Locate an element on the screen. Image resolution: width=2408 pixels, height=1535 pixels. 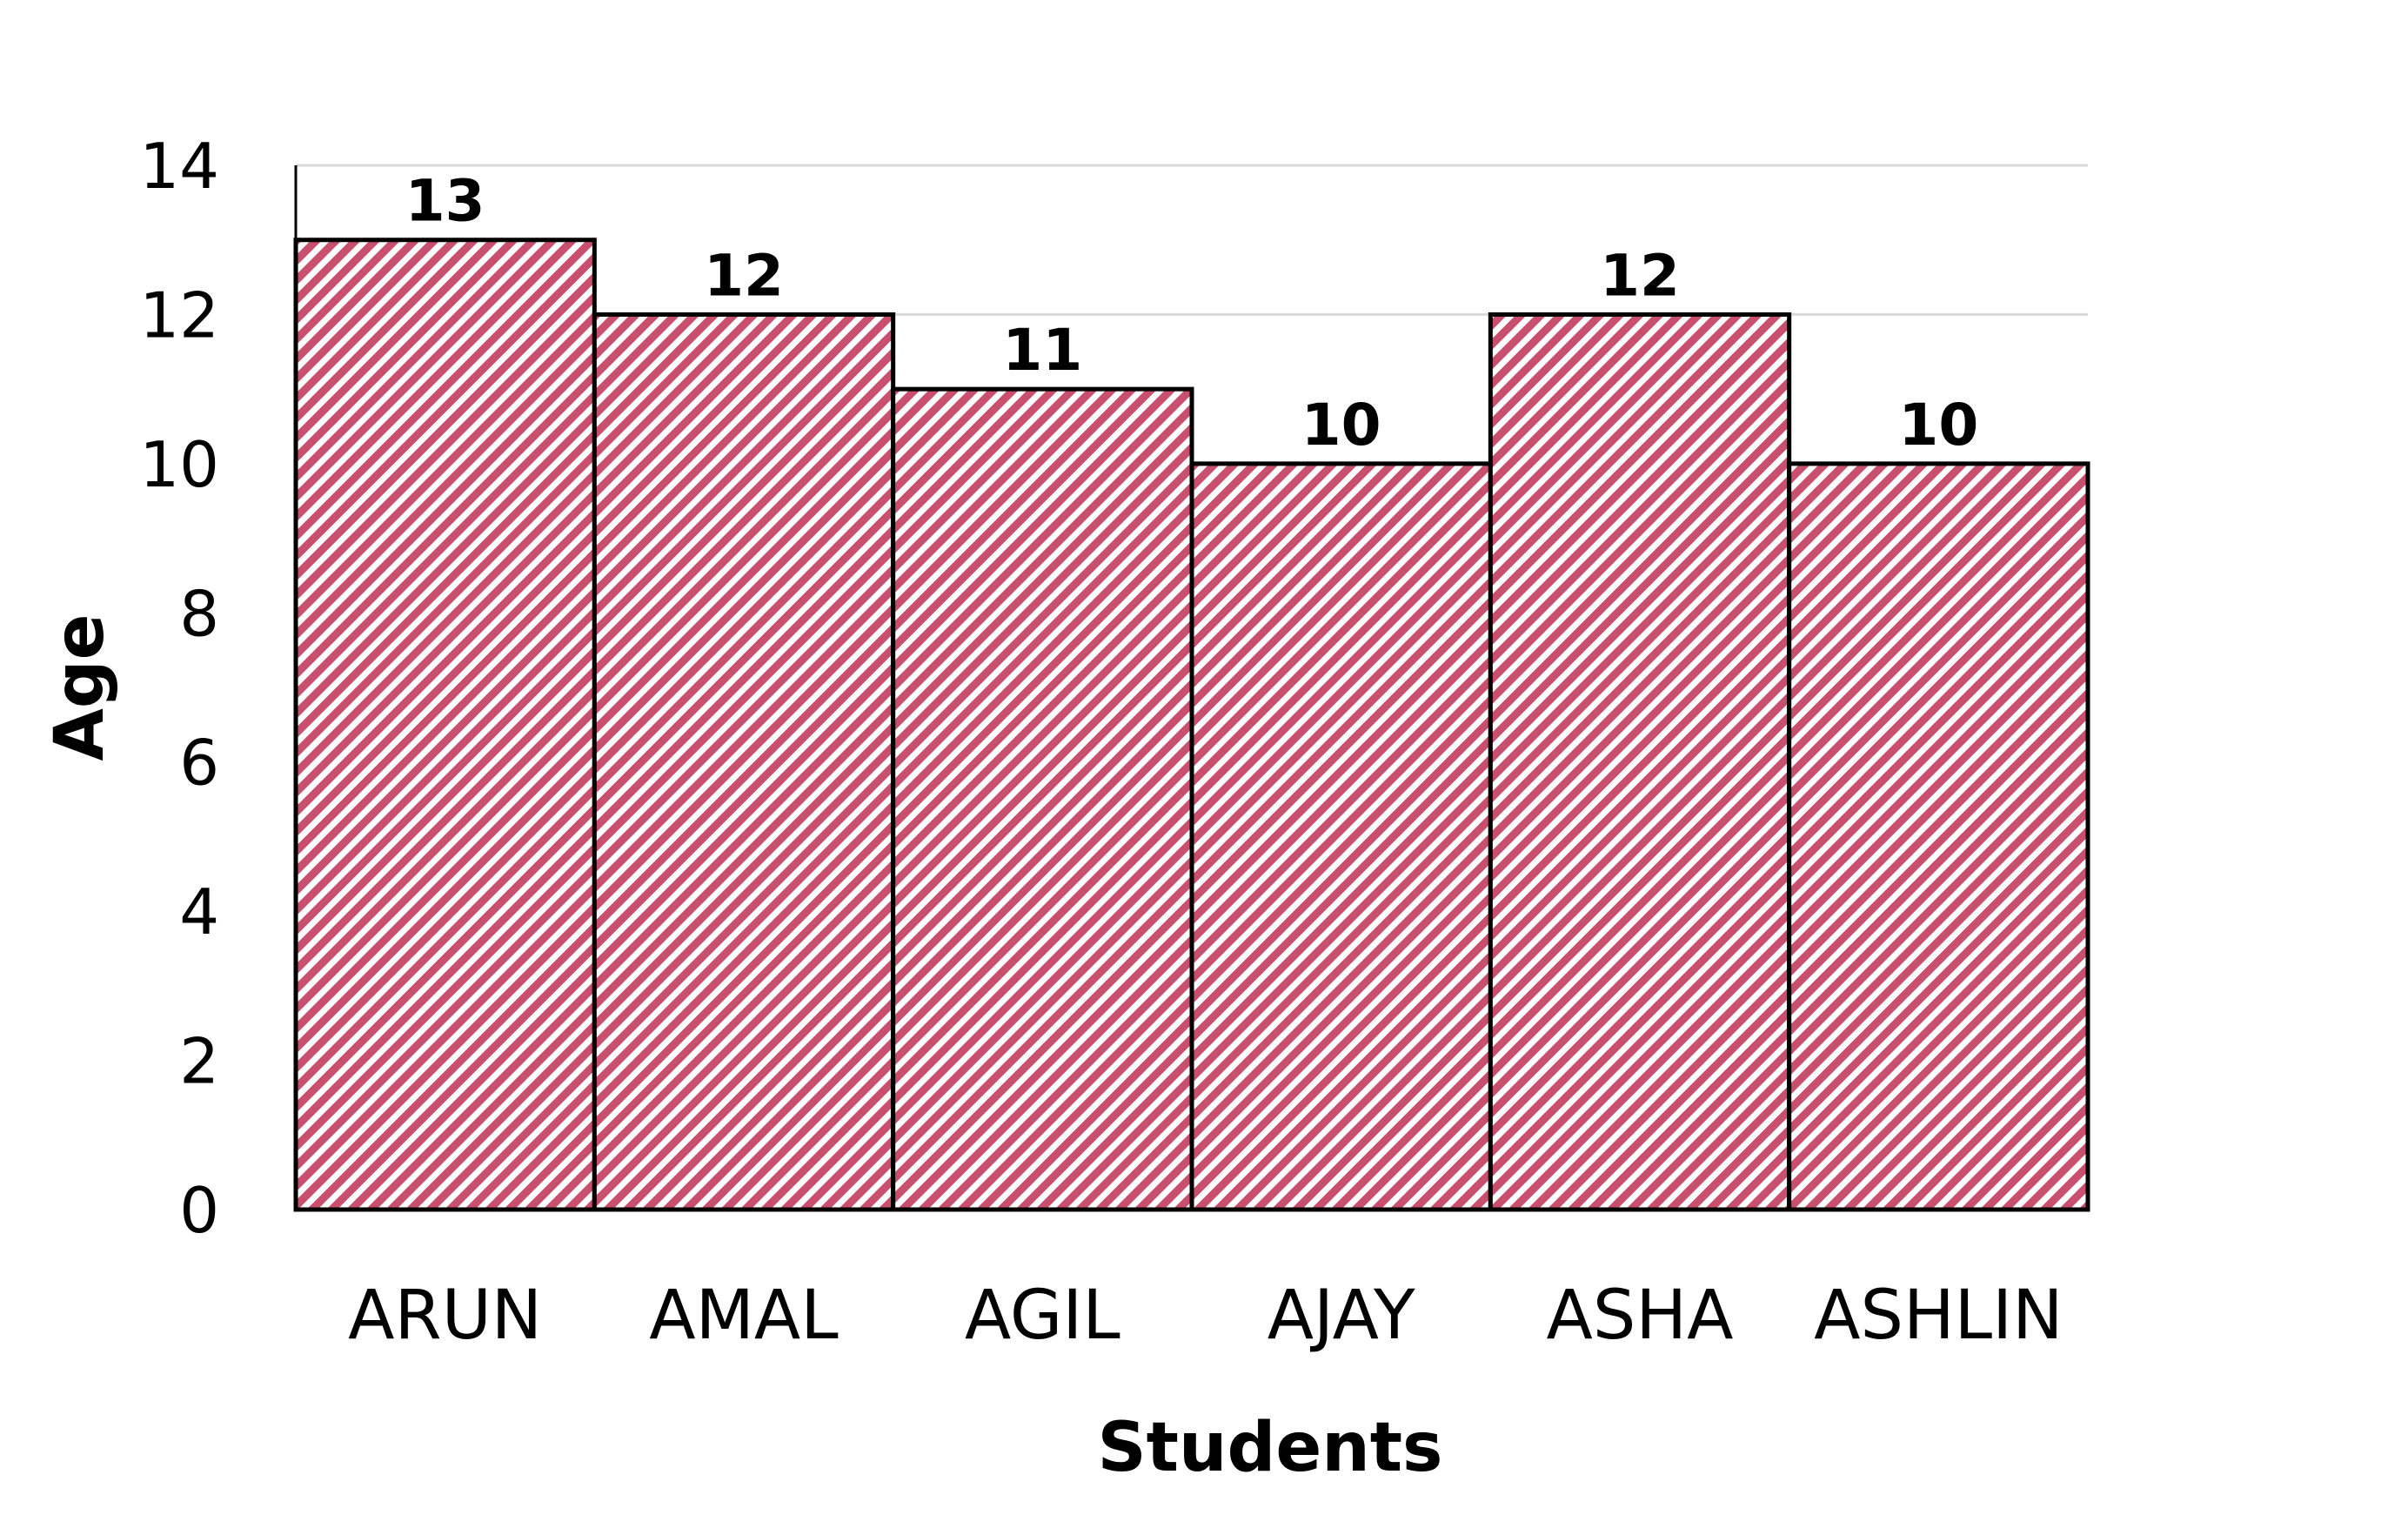
x-tick-label: ASHA is located at coordinates (1641, 1316).